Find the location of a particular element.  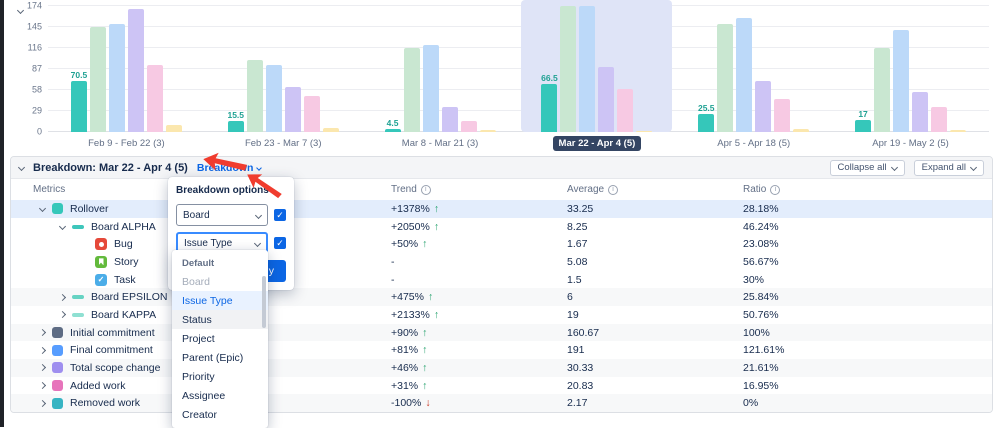

ratio-cell: 121.61% is located at coordinates (764, 350).